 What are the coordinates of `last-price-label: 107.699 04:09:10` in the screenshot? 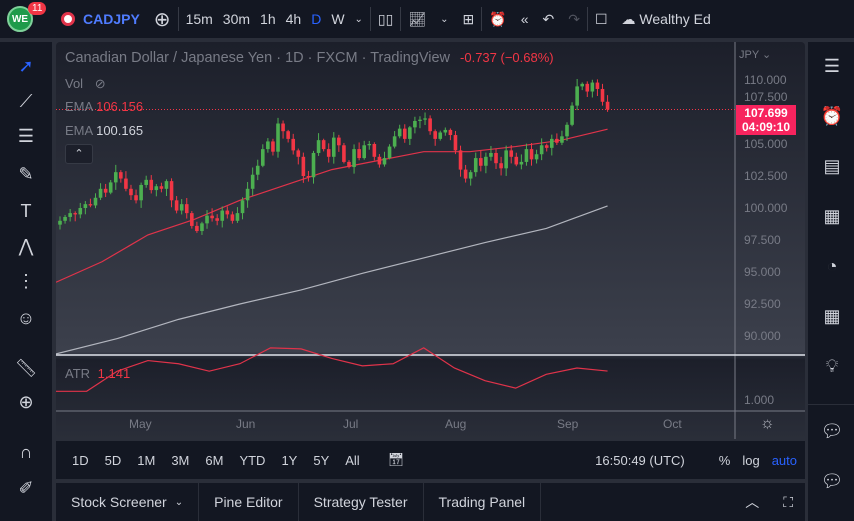 It's located at (766, 120).